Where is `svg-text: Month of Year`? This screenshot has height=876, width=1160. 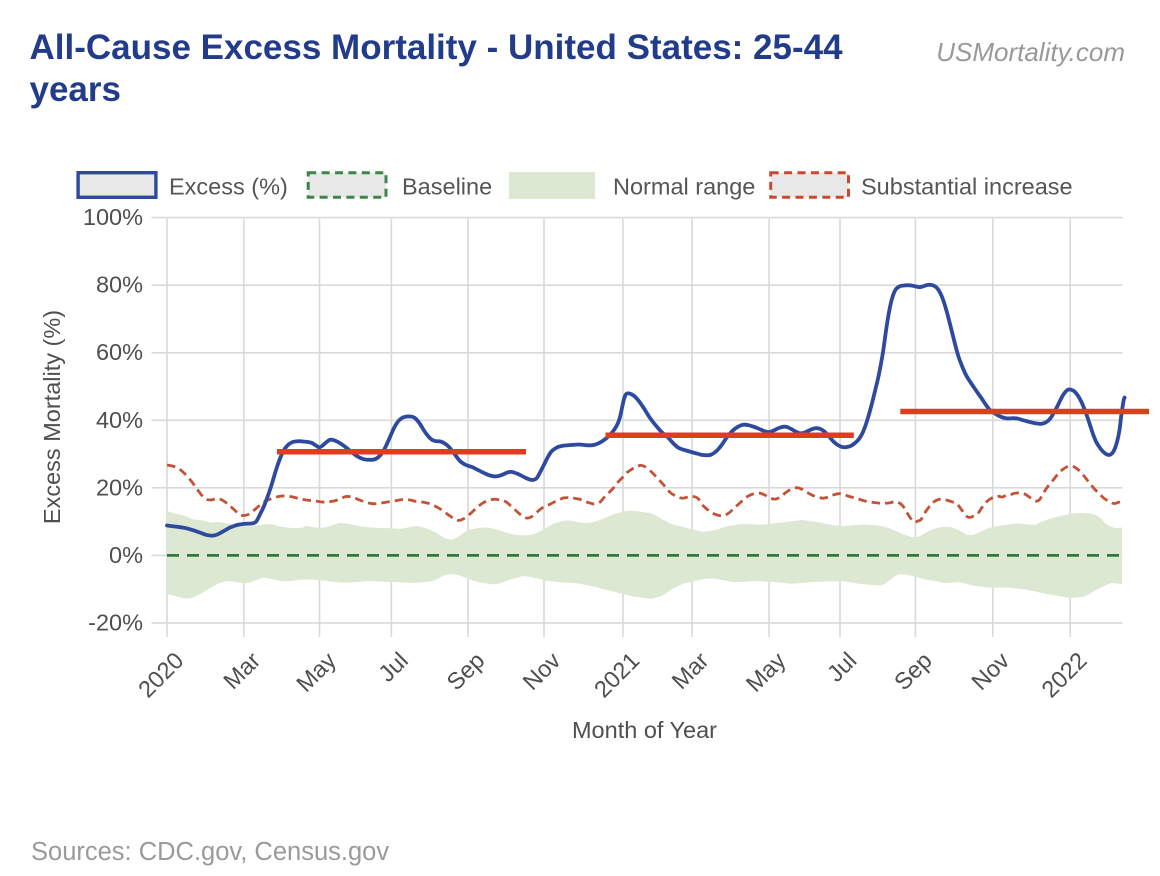
svg-text: Month of Year is located at coordinates (644, 730).